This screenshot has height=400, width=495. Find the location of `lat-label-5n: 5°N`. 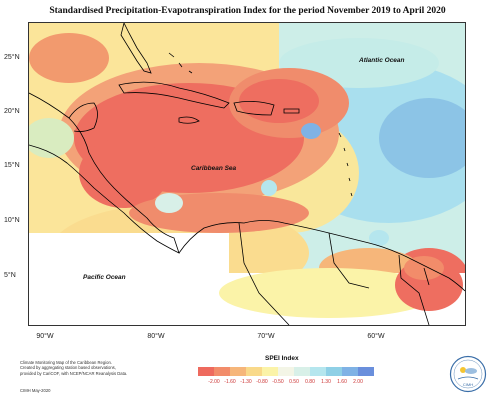

lat-label-5n: 5°N is located at coordinates (10, 275).